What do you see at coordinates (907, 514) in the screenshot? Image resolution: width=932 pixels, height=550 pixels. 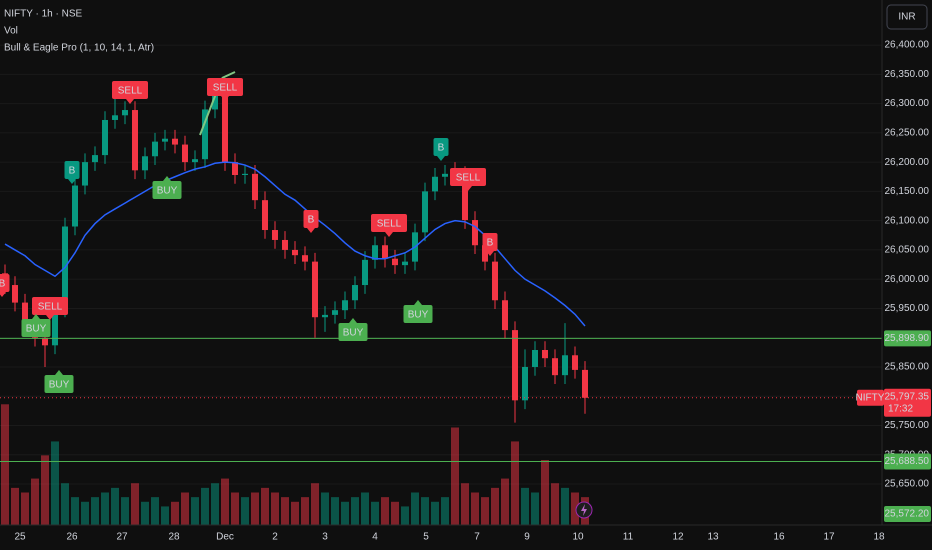 I see `price-label-box` at bounding box center [907, 514].